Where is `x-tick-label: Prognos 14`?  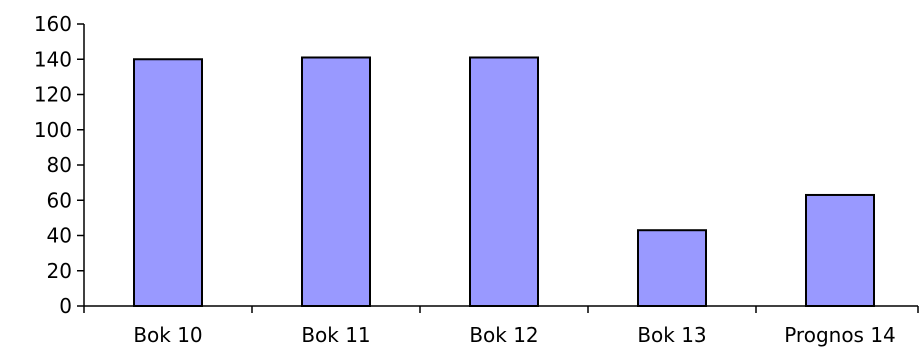 x-tick-label: Prognos 14 is located at coordinates (840, 335).